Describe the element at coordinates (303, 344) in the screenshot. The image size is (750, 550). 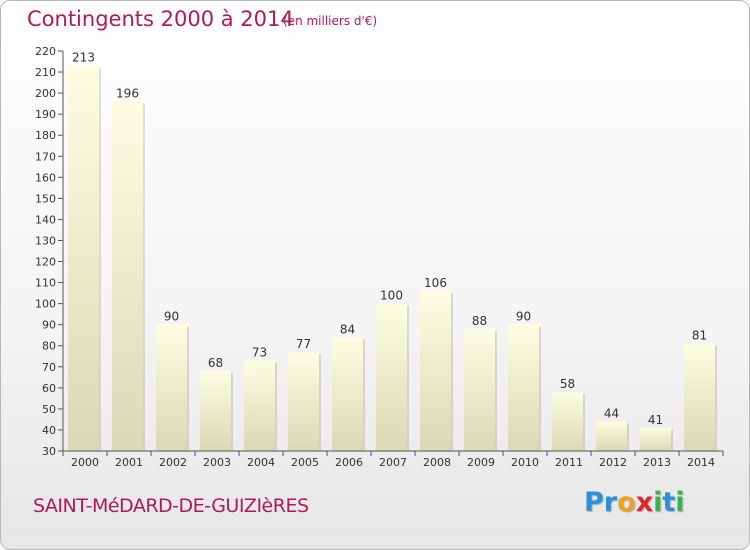
I see `bar-value-label: 77` at that location.